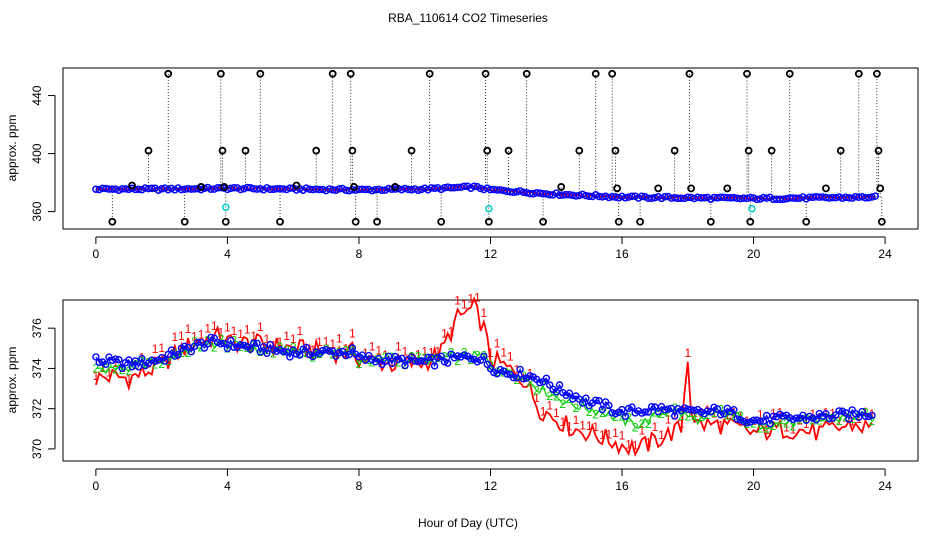  What do you see at coordinates (226, 207) in the screenshot?
I see `cyan-point` at bounding box center [226, 207].